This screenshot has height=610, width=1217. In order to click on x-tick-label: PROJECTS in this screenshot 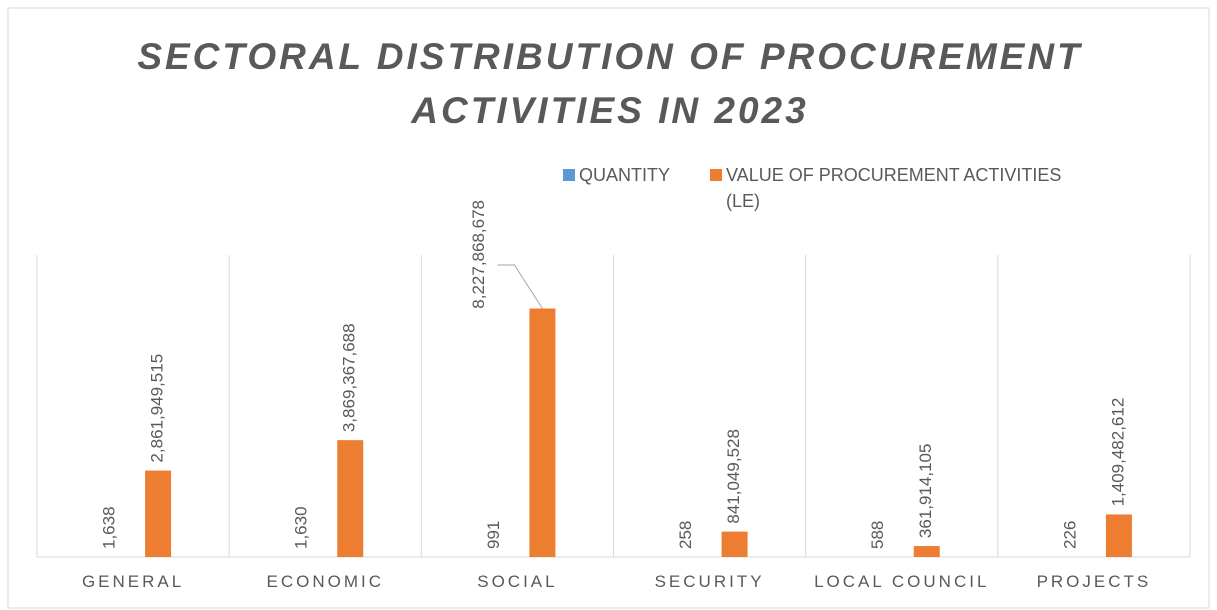, I will do `click(1094, 581)`.